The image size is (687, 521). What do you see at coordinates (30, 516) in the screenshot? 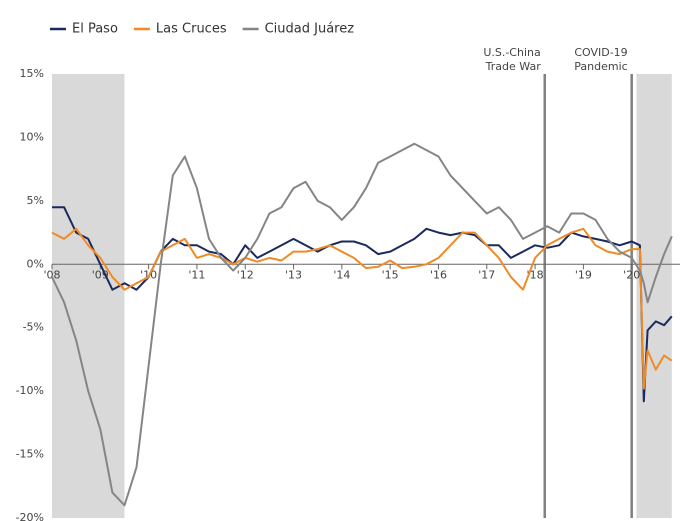
I see `y-tick-label: -20%` at bounding box center [30, 516].